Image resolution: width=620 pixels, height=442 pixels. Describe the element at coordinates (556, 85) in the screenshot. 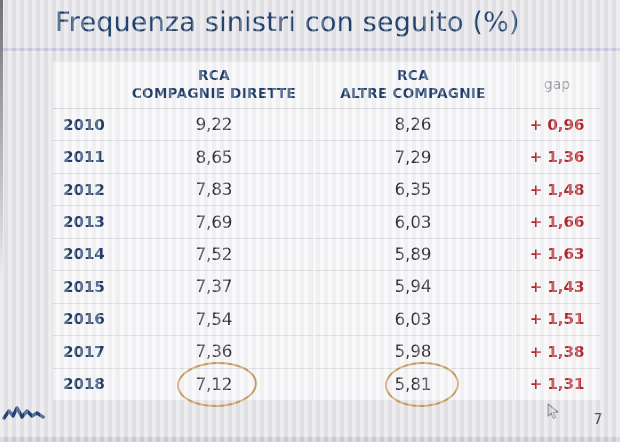

I see `header-cell-gap: gap` at that location.